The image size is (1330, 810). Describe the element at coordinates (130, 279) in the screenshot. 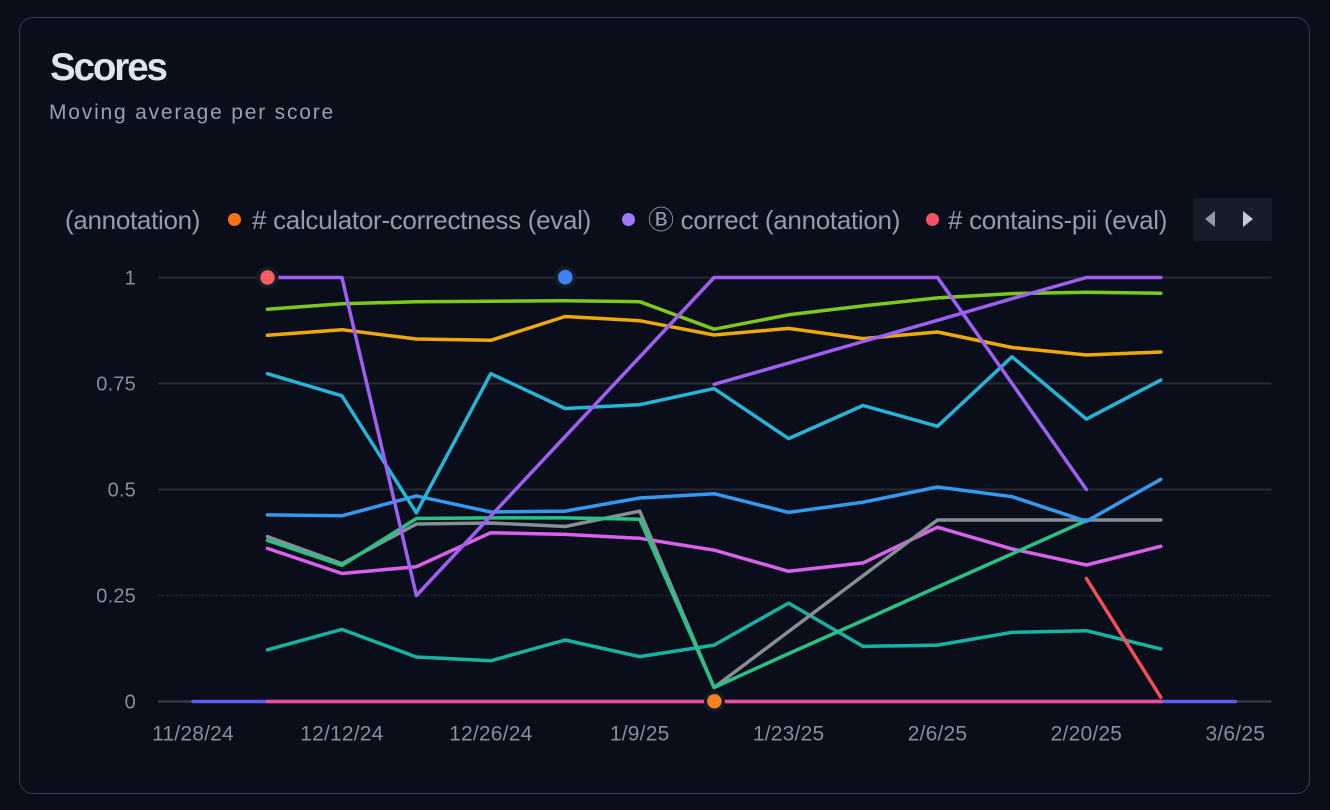

I see `svg-text: 1` at that location.